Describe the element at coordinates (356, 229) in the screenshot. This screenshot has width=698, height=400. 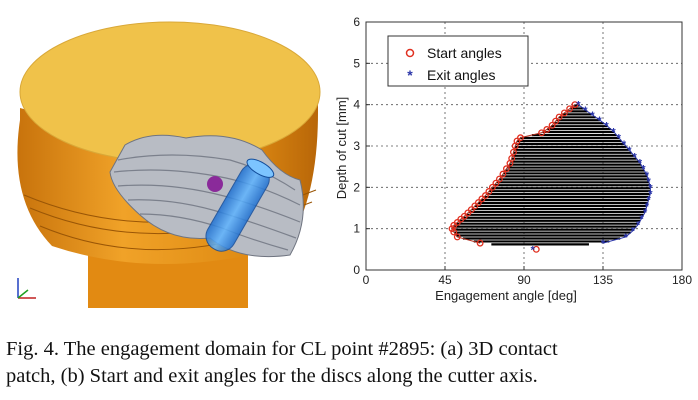
I see `y-tick-label: 1` at that location.